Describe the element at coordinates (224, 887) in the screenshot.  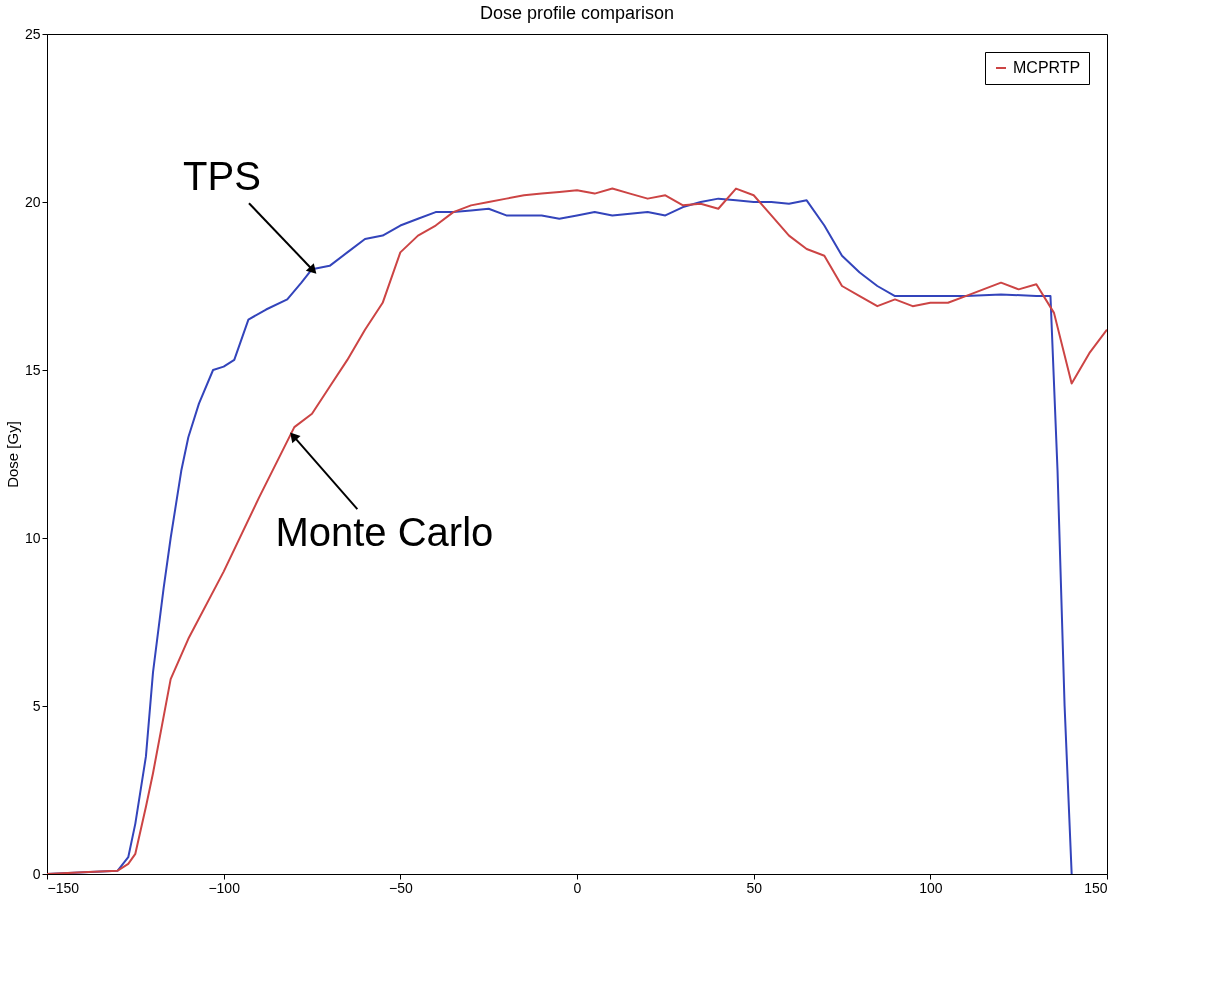
I see `x-tick-label: −100` at that location.